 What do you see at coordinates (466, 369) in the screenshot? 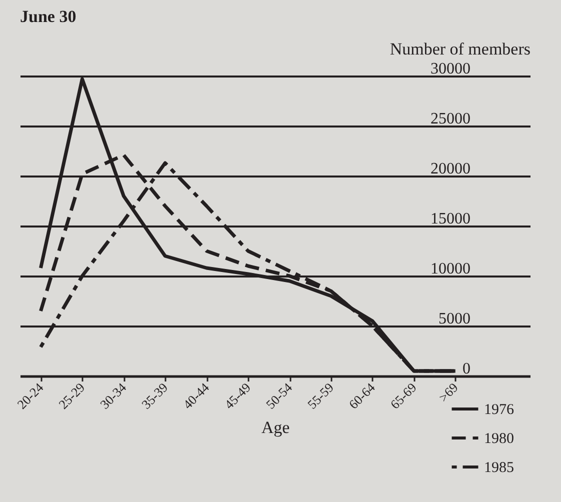
I see `y-tick-label: 0` at bounding box center [466, 369].